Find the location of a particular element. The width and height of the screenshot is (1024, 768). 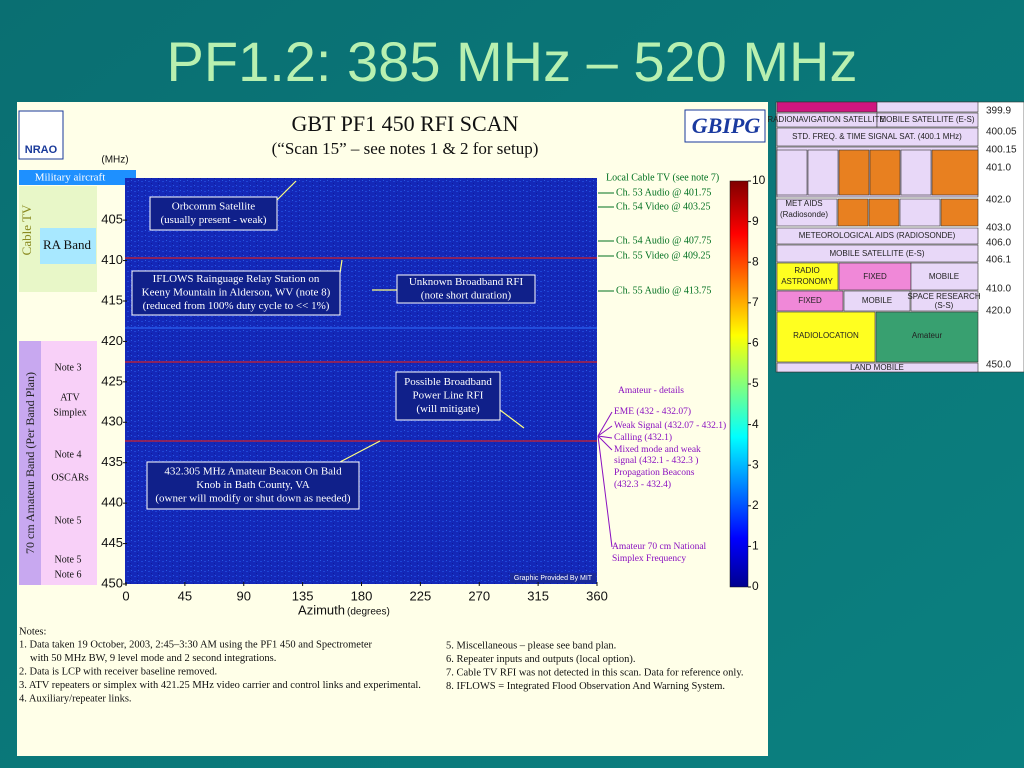

band-note: Note 4 is located at coordinates (68, 454).